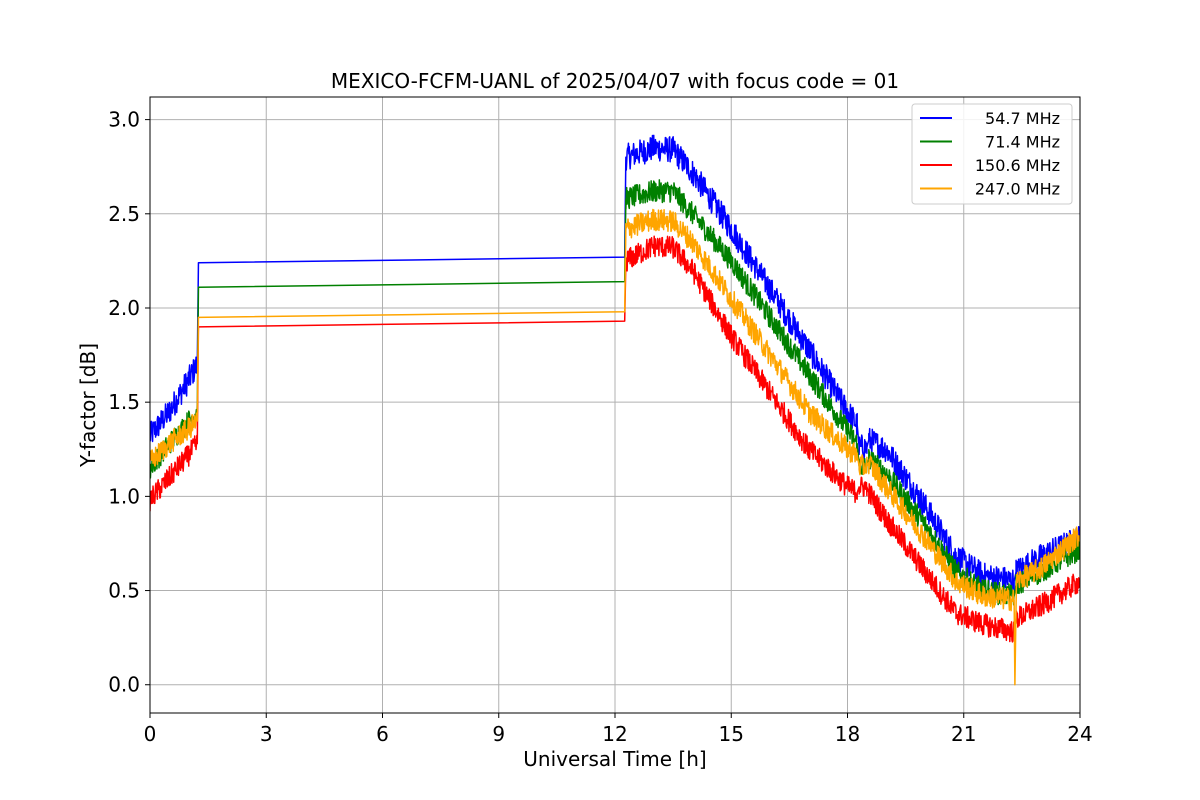 The height and width of the screenshot is (800, 1200). I want to click on x-tick-label: 24, so click(1079, 734).